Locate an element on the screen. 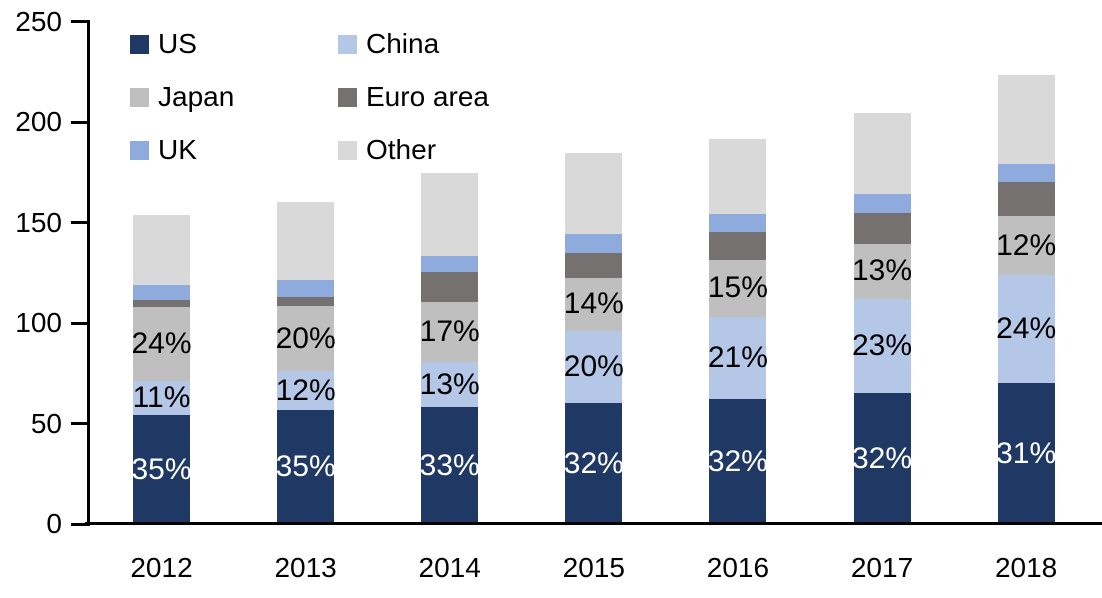  bar-2015-label-japan: 14% is located at coordinates (593, 304).